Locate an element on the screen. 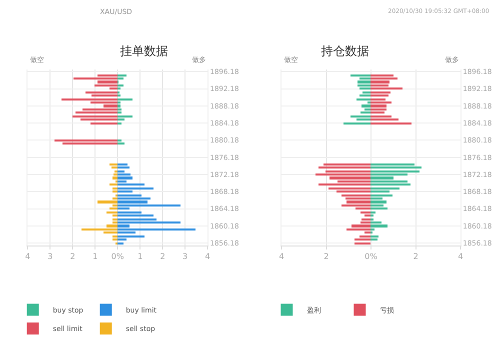  chart-title: 挂单数据 is located at coordinates (144, 51).